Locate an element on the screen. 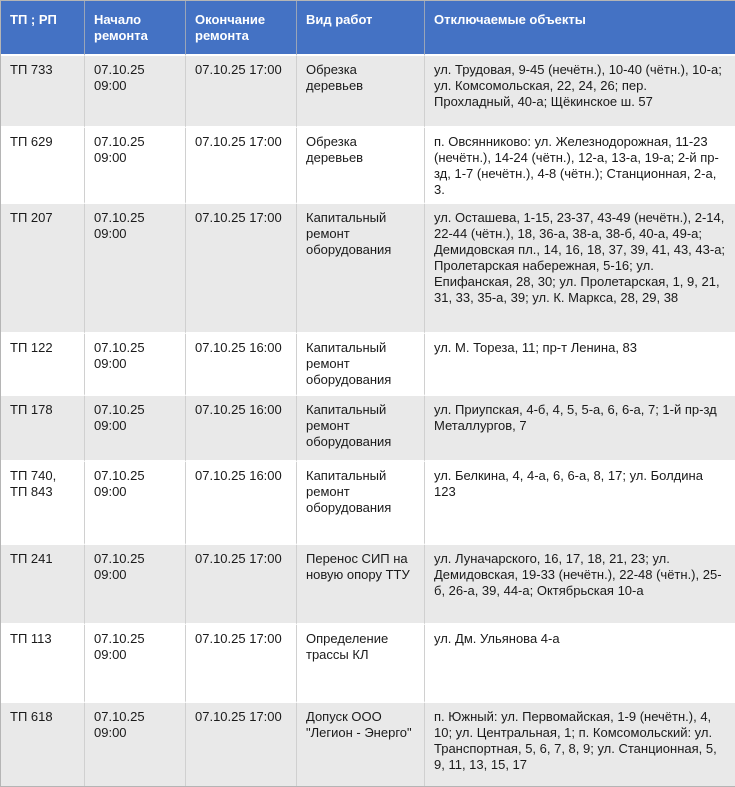  column-header-affected-objects: Отключаемые объекты is located at coordinates (580, 28).